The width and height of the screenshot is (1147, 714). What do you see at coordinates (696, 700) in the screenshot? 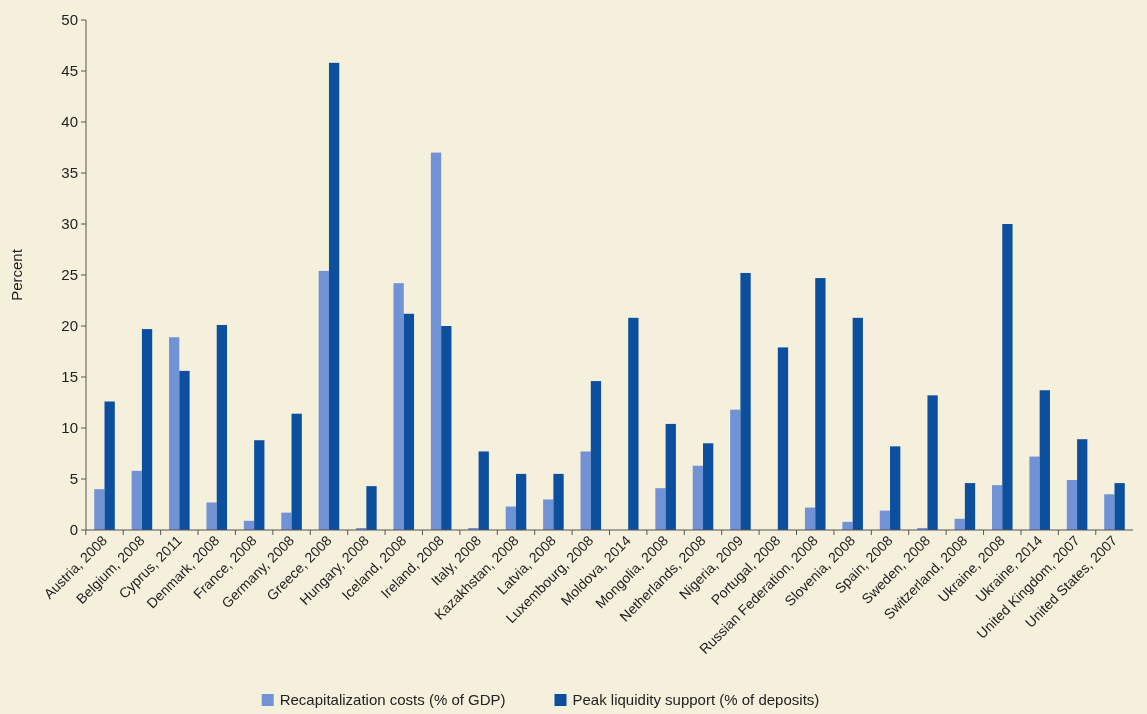
I see `legend-label: Peak liquidity support (% of deposits)` at bounding box center [696, 700].